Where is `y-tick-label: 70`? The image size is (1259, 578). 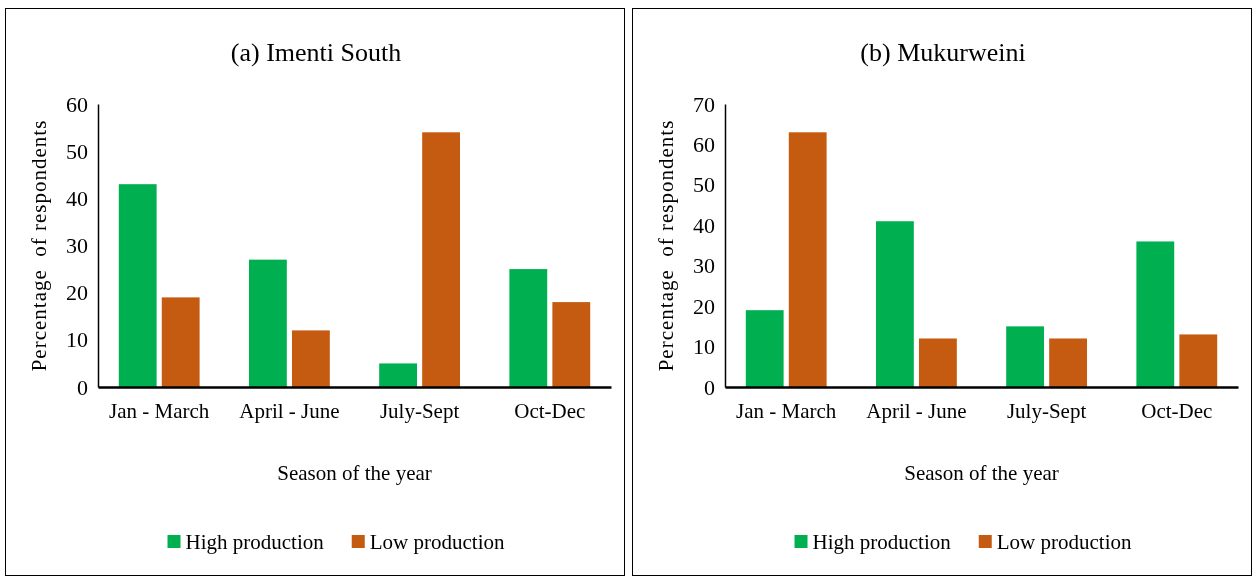
y-tick-label: 70 is located at coordinates (704, 104).